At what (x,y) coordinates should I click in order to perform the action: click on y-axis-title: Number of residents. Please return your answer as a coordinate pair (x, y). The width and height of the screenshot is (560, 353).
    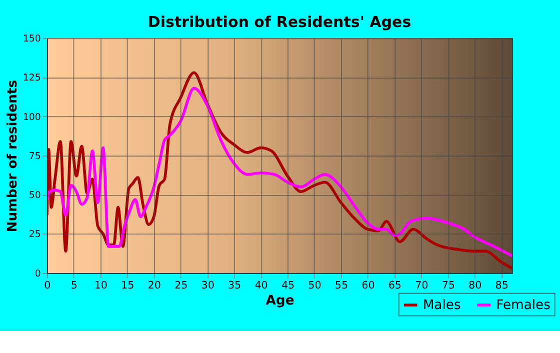
    Looking at the image, I should click on (12, 156).